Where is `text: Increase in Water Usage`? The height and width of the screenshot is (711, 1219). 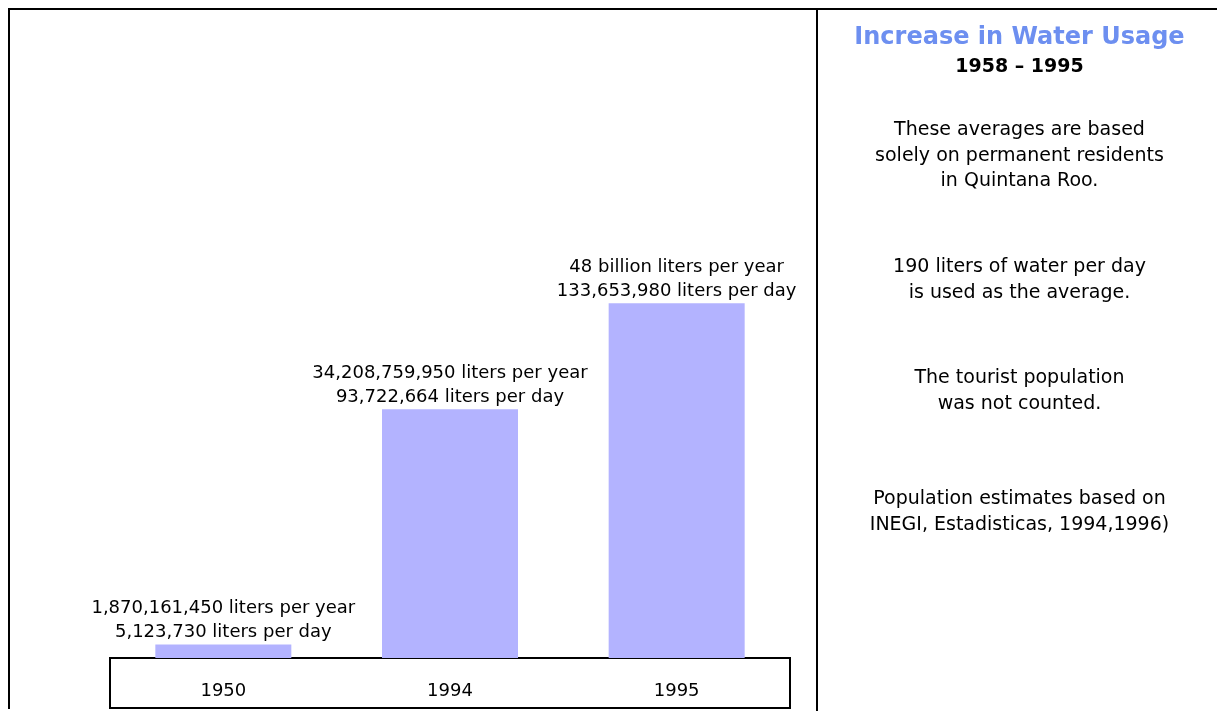
text: Increase in Water Usage is located at coordinates (1019, 36).